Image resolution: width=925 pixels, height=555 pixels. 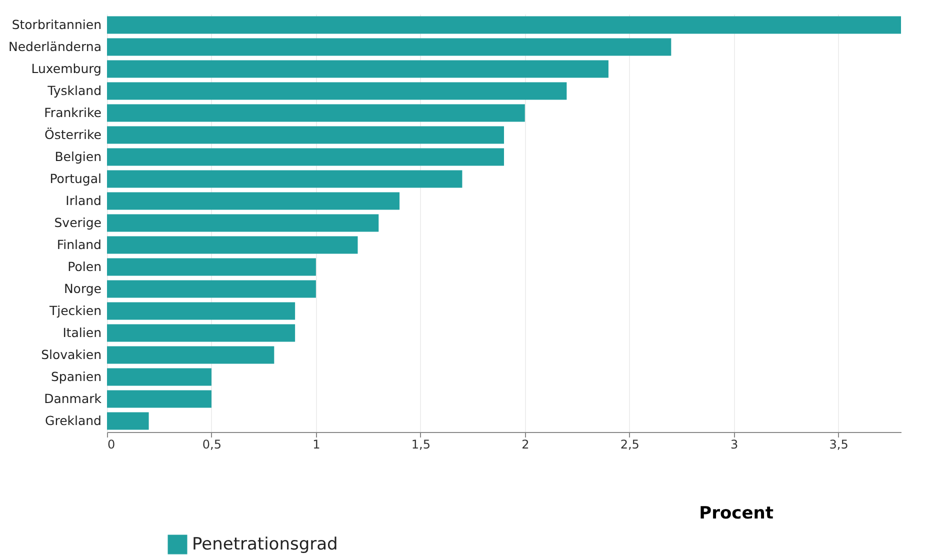 What do you see at coordinates (74, 90) in the screenshot?
I see `y-tick-label: Tyskland` at bounding box center [74, 90].